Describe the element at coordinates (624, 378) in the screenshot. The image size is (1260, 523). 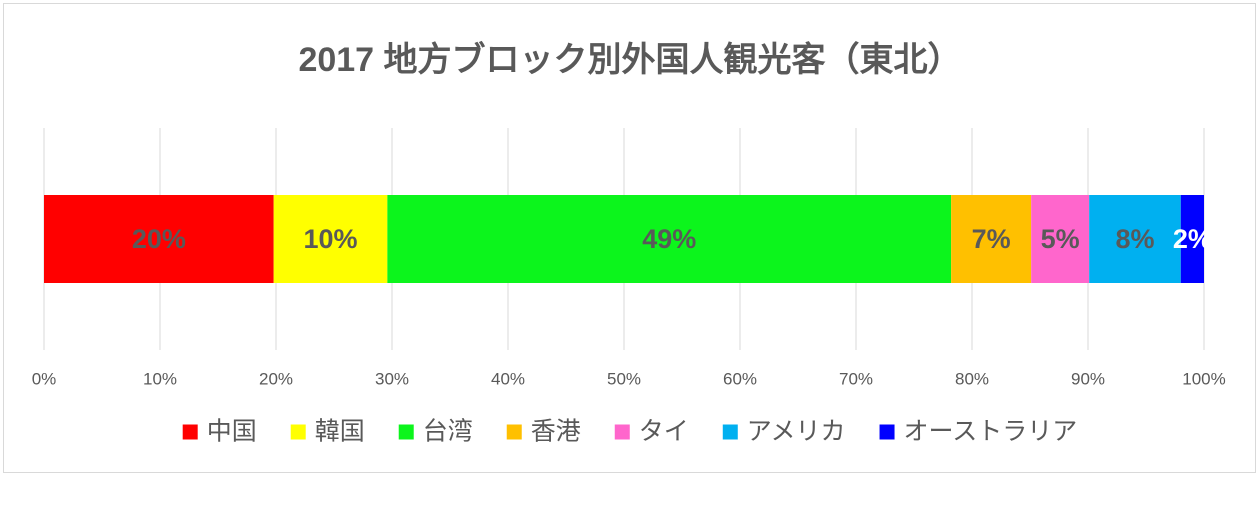
I see `x-tick-label: 50%` at that location.